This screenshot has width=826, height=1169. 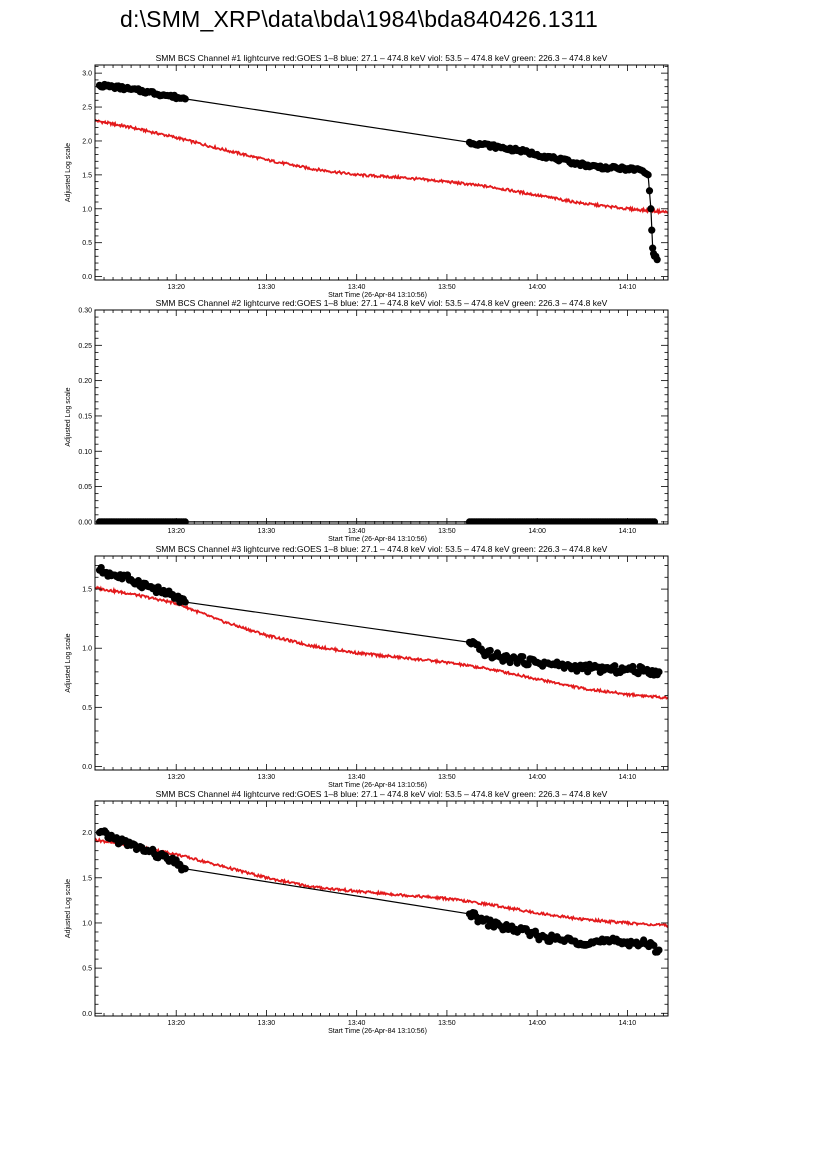 I want to click on bcs-series-line, so click(x=379, y=891).